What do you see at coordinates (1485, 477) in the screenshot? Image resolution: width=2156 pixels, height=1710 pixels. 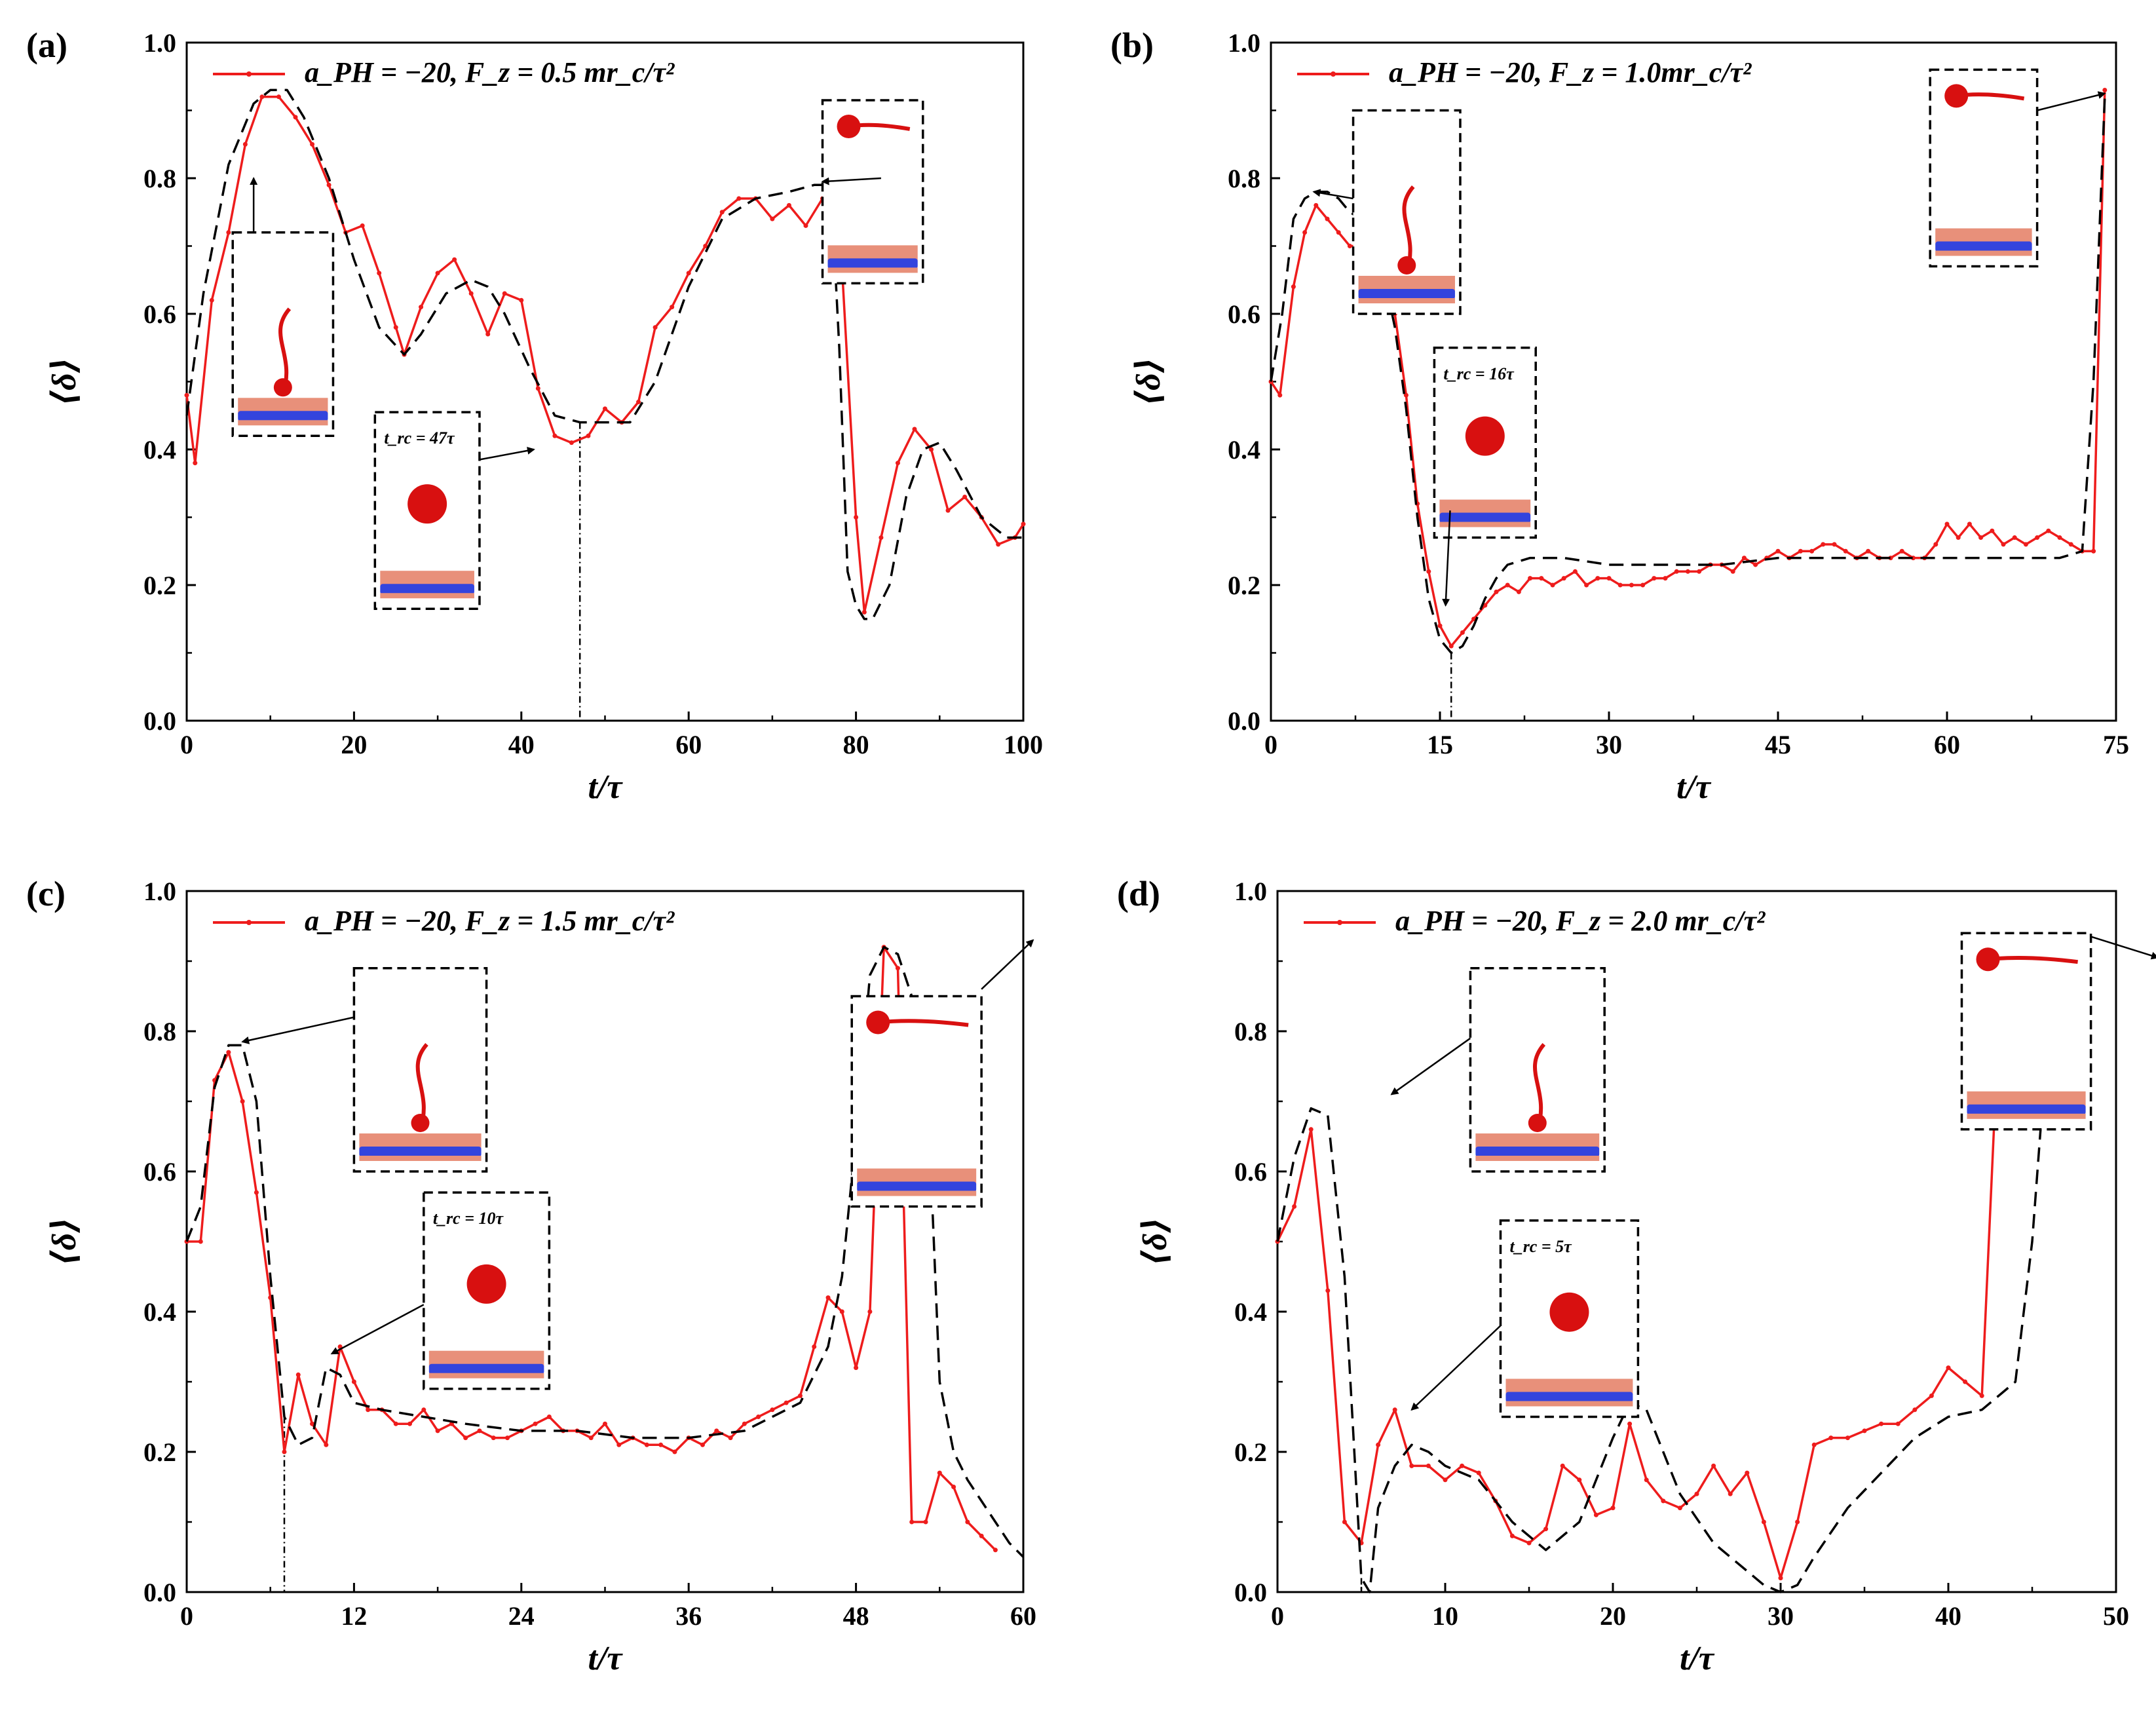 I see `snapshot-inset: t_rc = 16τ` at bounding box center [1485, 477].